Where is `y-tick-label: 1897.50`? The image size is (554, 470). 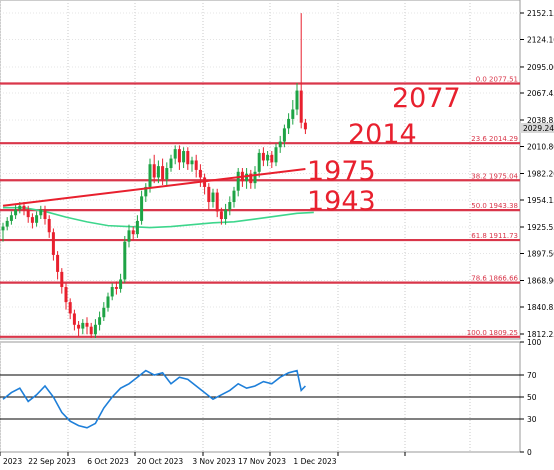
y-tick-label: 1897.50 is located at coordinates (540, 253).